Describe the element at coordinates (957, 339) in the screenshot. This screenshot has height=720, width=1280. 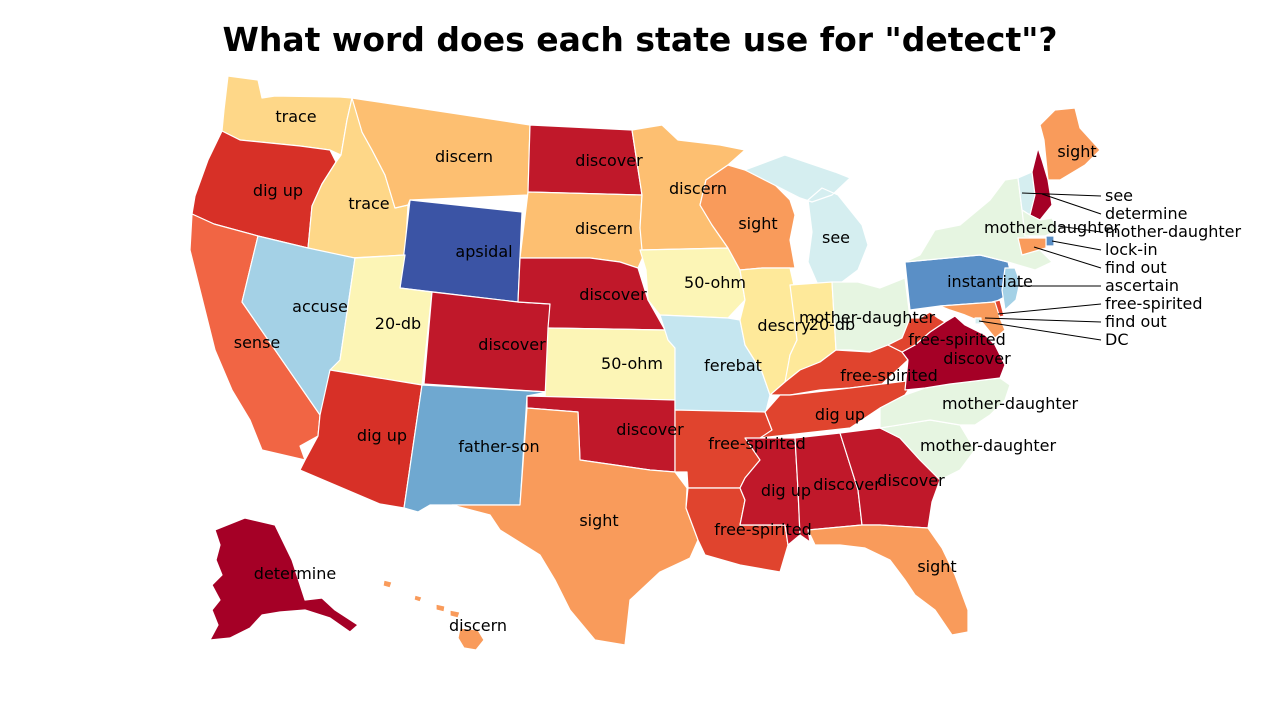
I see `state-label-wv: free-spirited` at that location.